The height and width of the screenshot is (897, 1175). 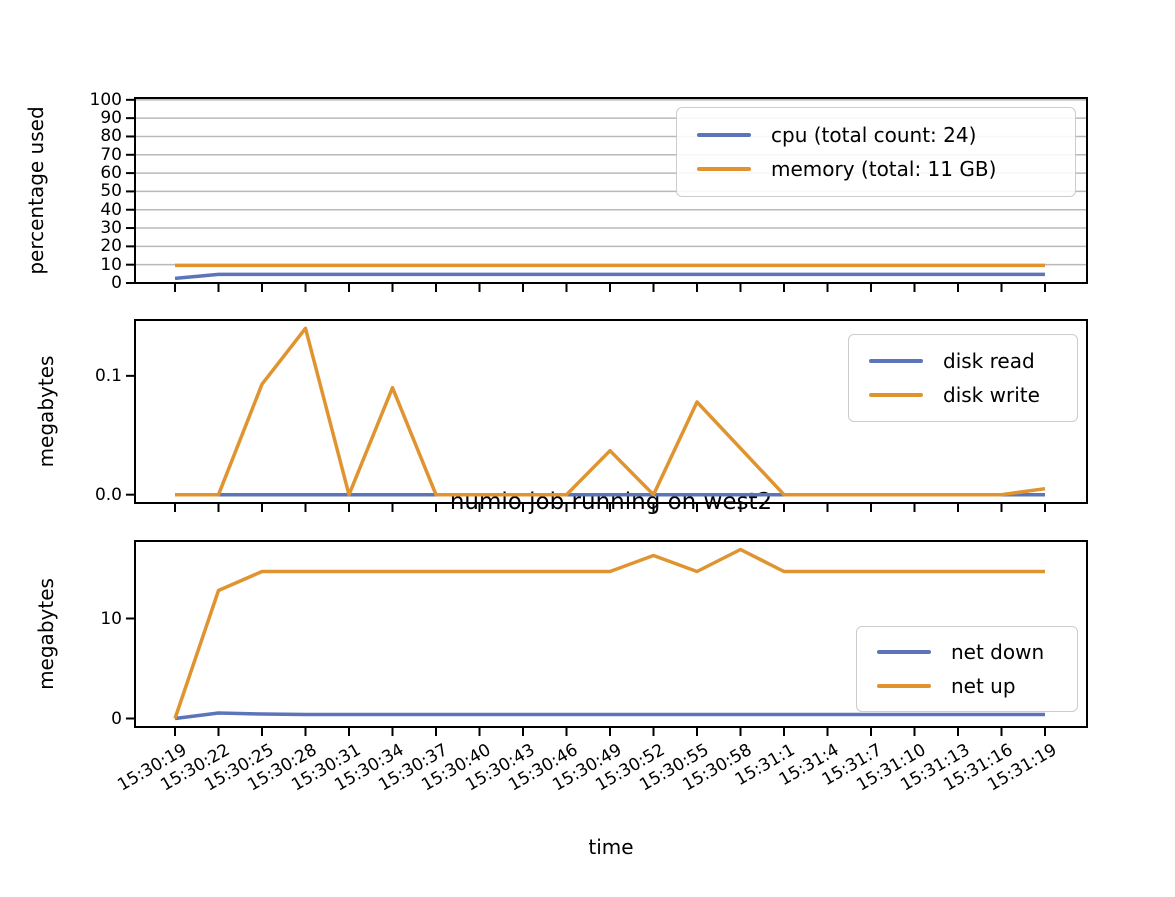 I want to click on legend-entry-label: disk read, so click(x=989, y=361).